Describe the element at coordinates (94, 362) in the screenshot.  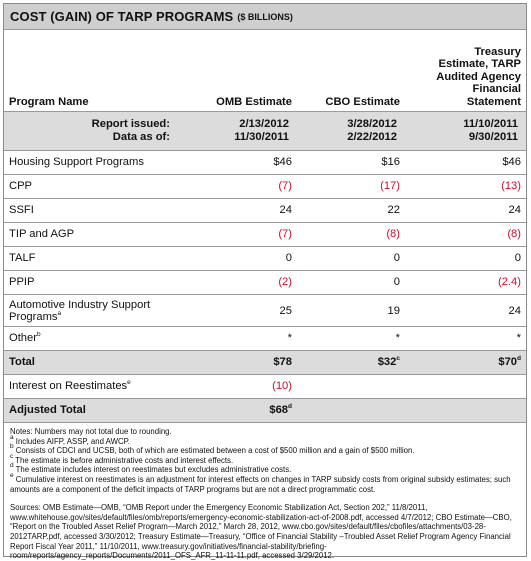
I see `total-label: Total` at that location.